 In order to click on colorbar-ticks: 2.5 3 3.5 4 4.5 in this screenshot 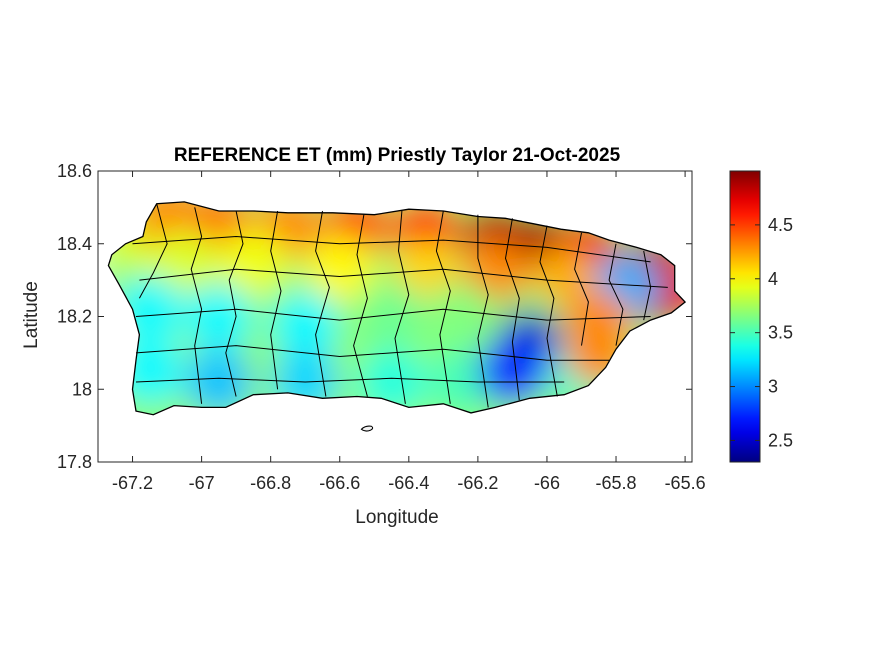, I will do `click(761, 332)`.